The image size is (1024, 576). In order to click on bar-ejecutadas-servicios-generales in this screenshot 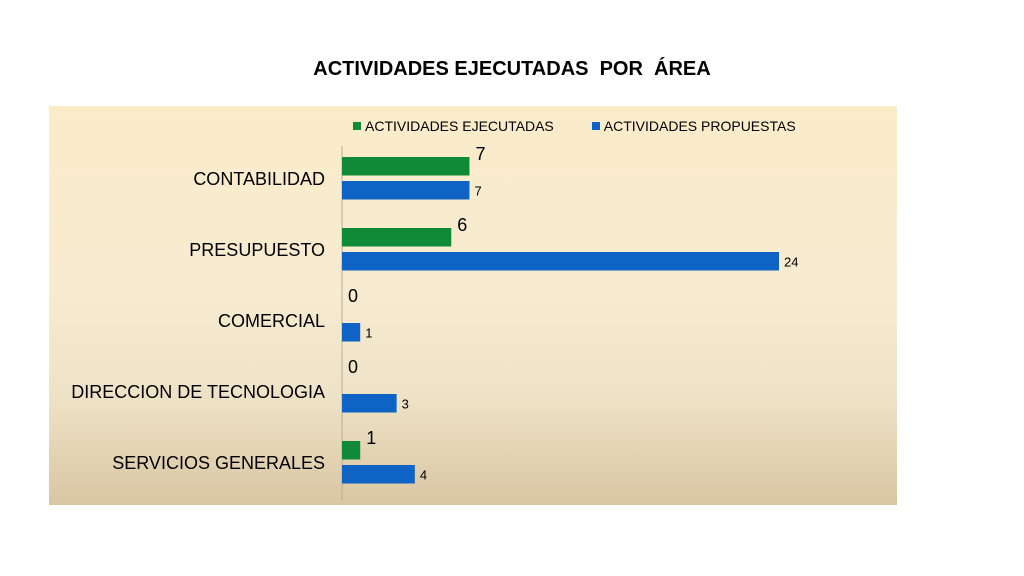, I will do `click(351, 450)`.